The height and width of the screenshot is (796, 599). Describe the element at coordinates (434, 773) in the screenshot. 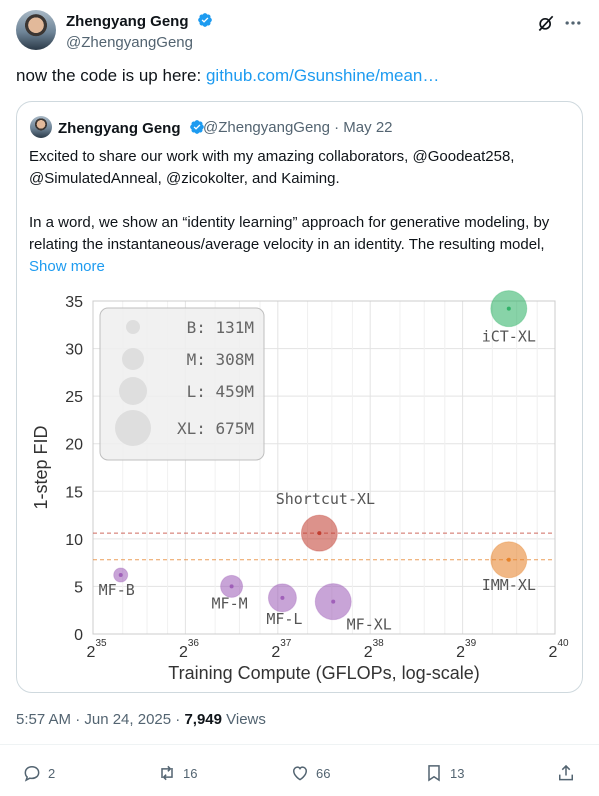

I see `bookmark-icon` at that location.